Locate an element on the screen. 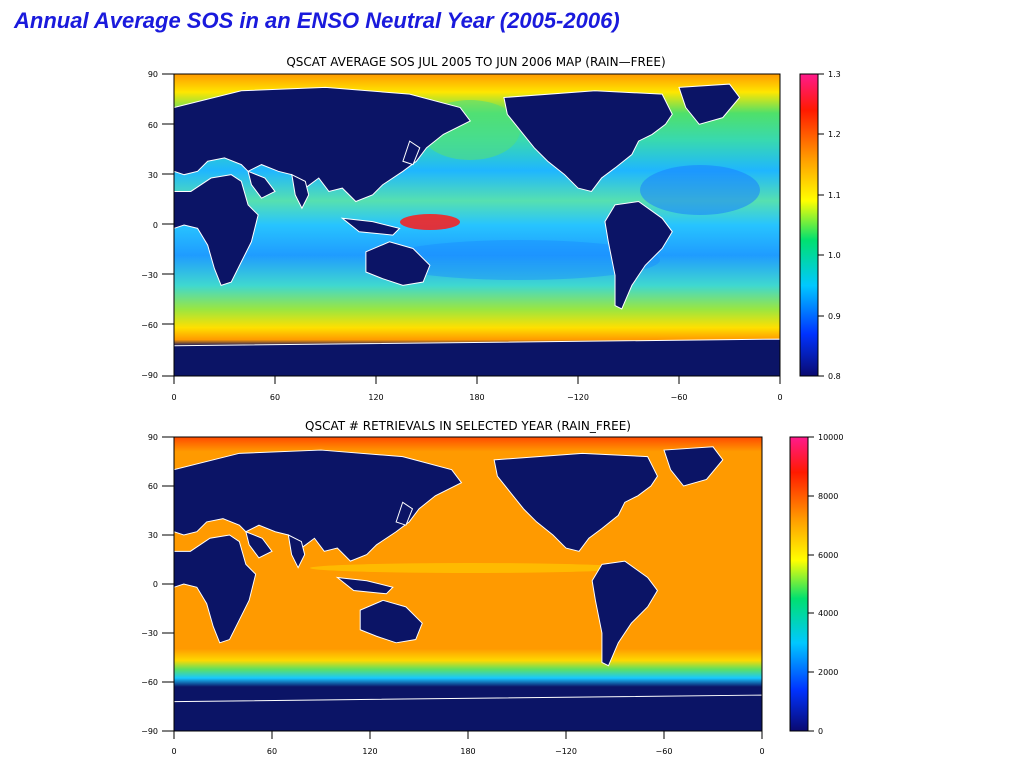  colorbar-tick-label: 6000 is located at coordinates (828, 555).